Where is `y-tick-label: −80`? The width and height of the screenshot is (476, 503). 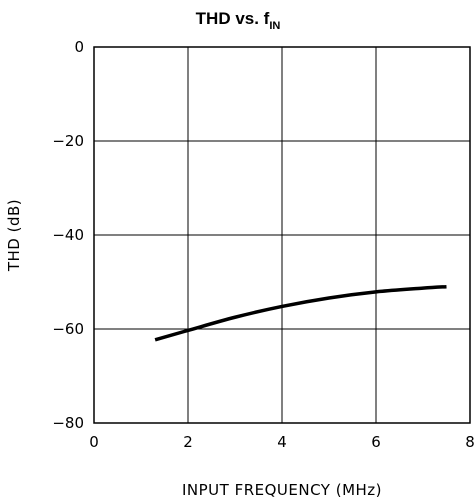
y-tick-label: −80 is located at coordinates (68, 423).